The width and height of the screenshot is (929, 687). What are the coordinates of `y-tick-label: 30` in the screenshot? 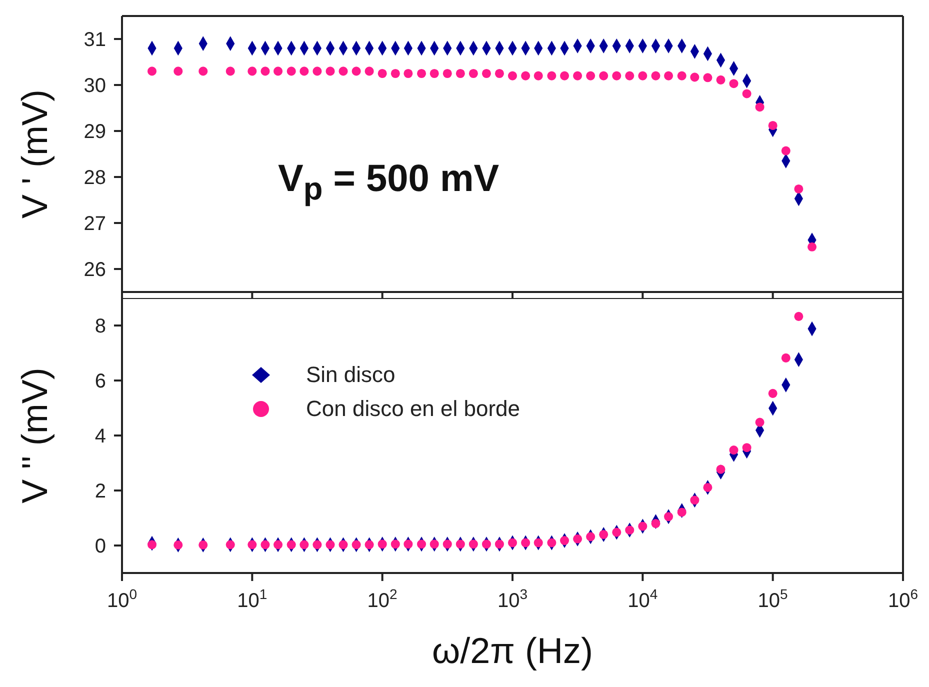 It's located at (95, 86).